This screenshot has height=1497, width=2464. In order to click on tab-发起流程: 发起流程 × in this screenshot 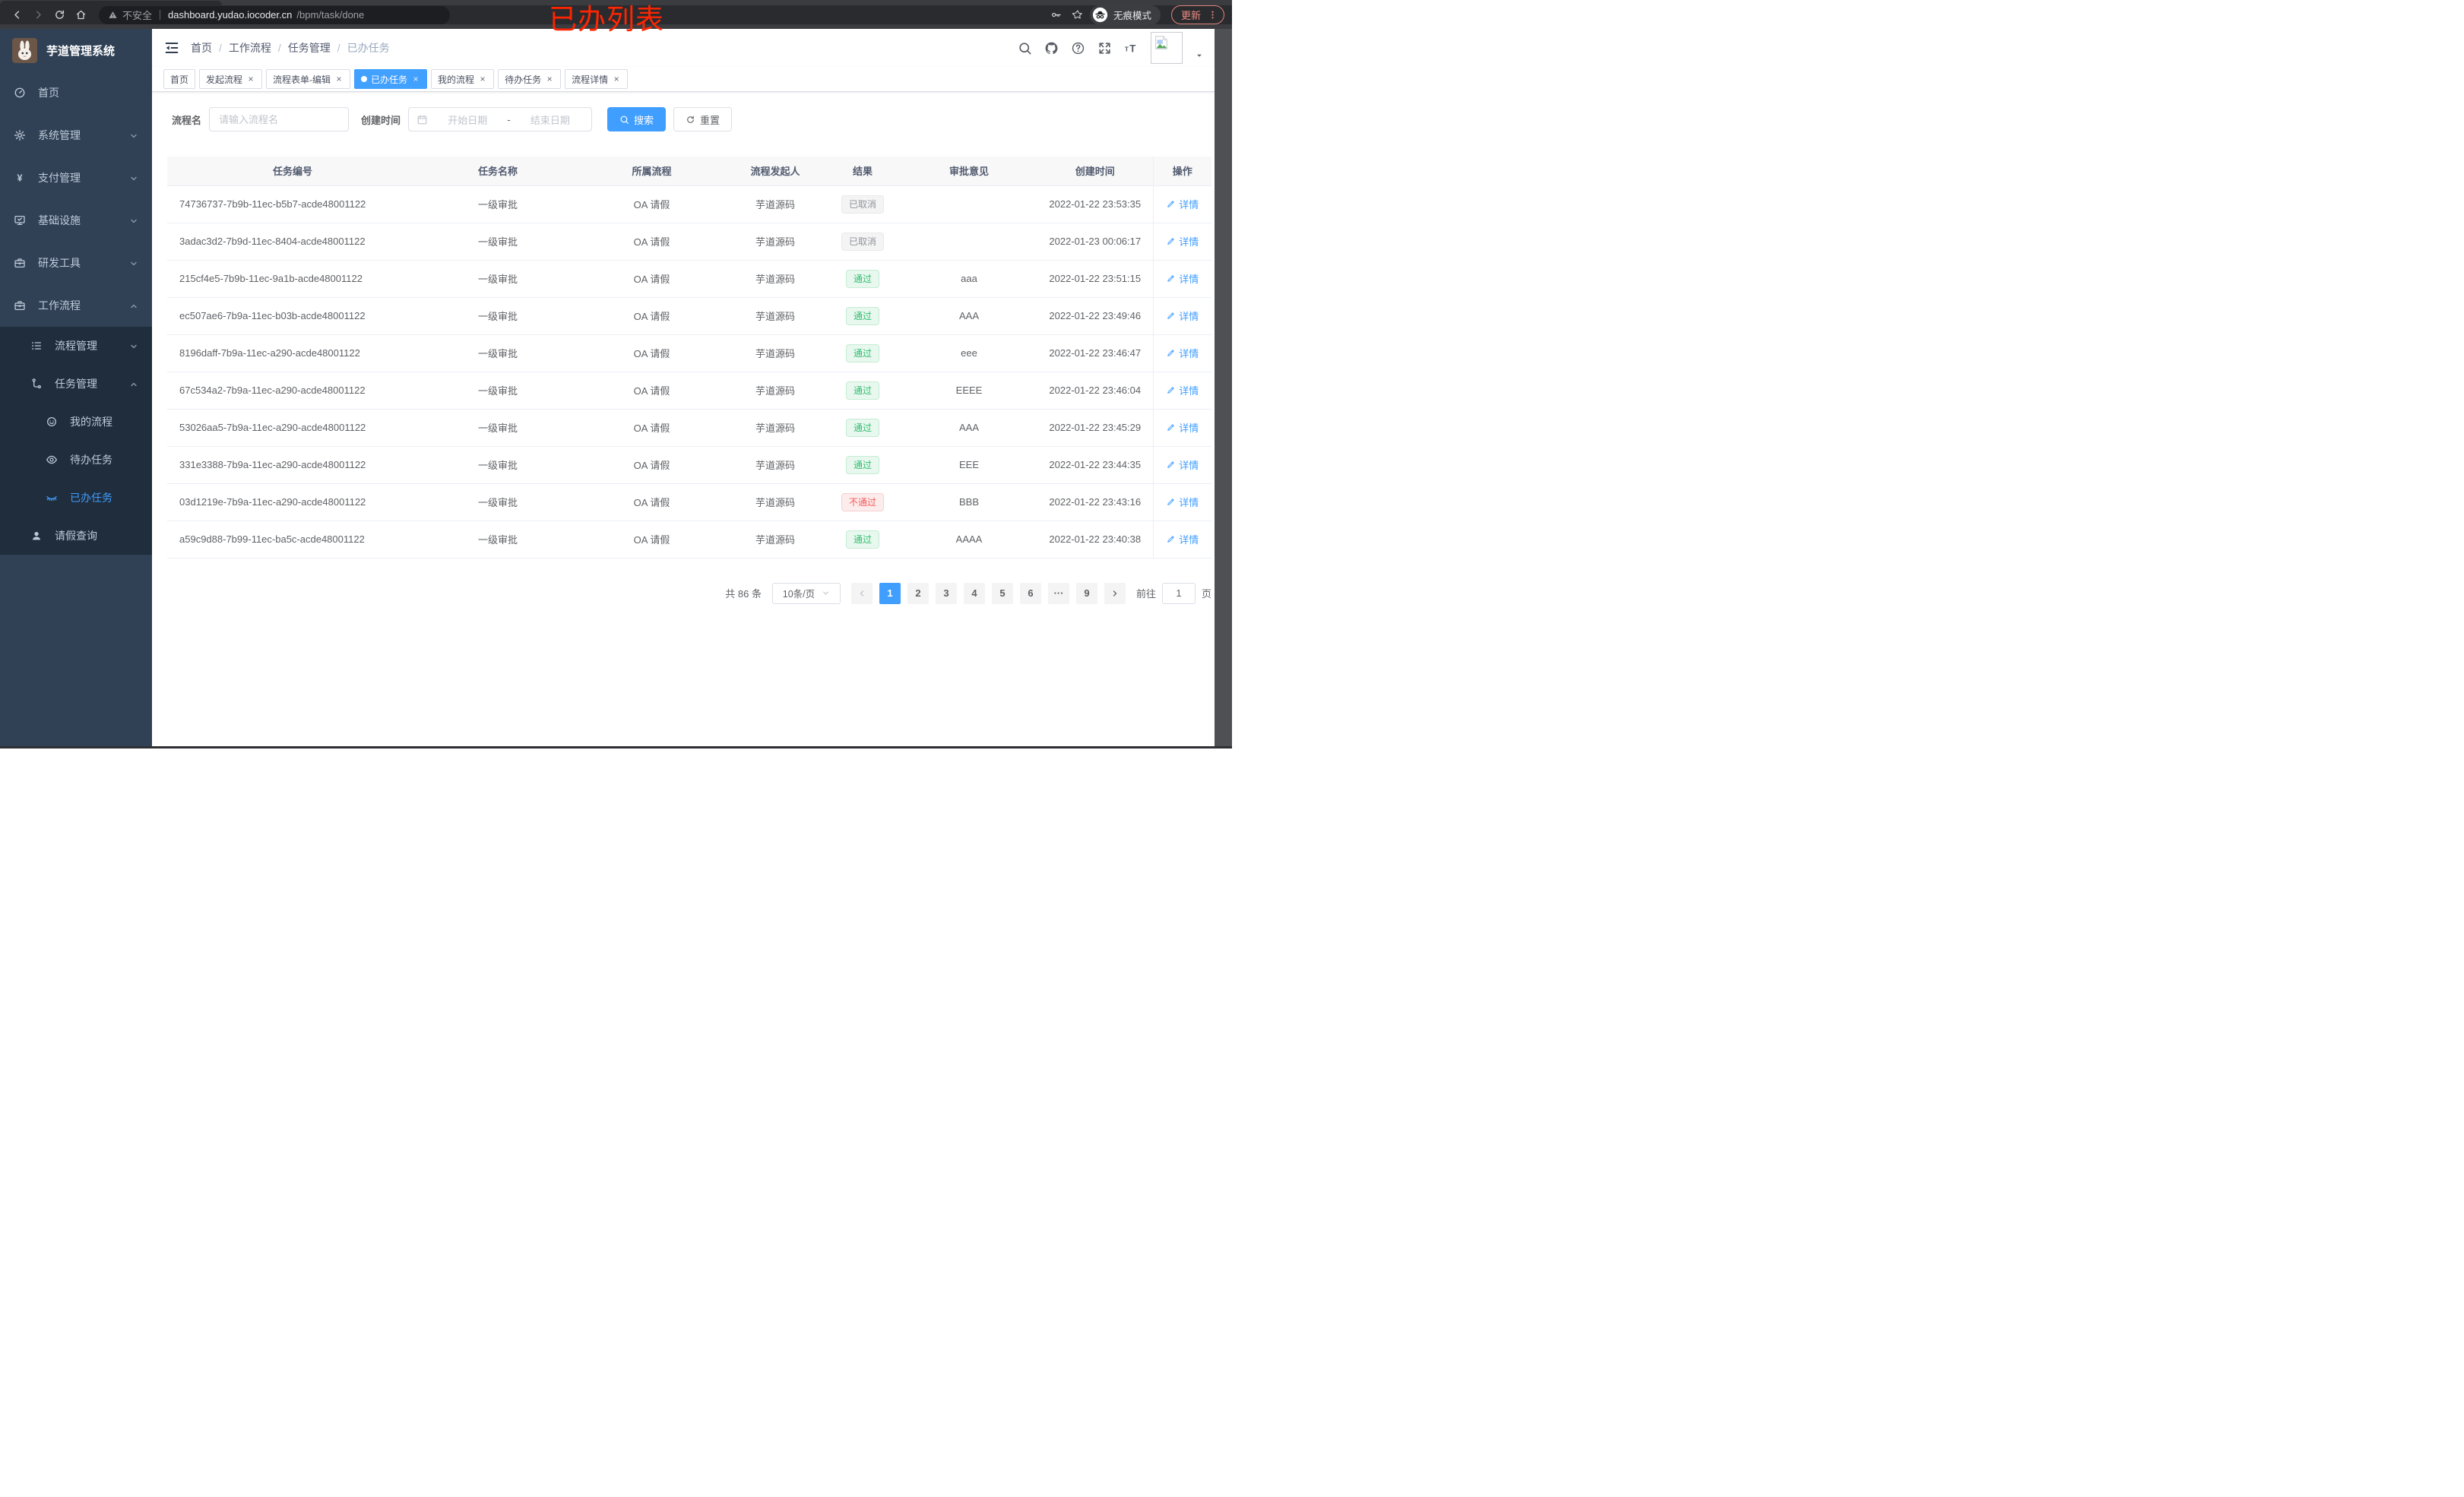, I will do `click(231, 79)`.